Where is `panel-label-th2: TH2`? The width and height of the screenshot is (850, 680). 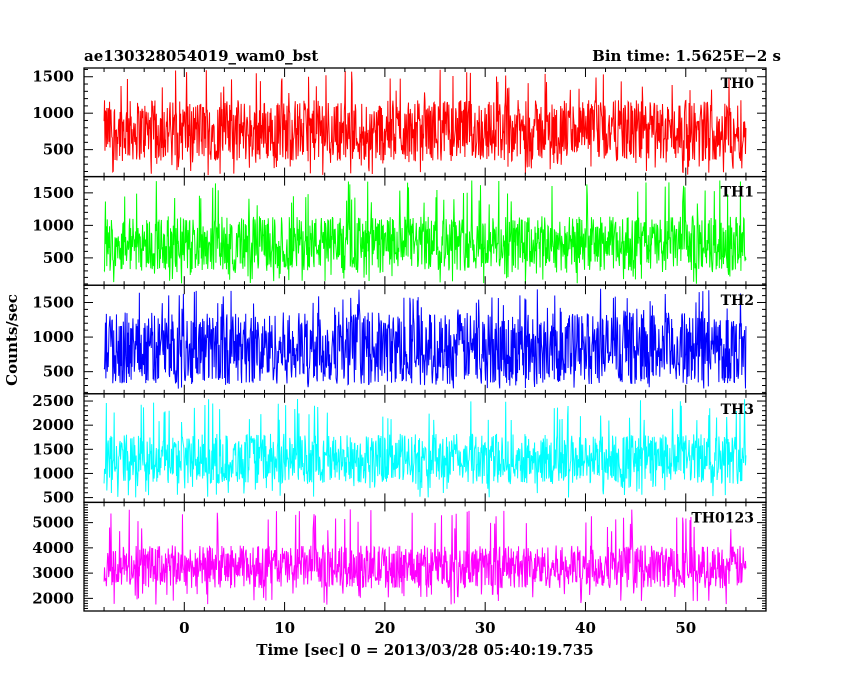 panel-label-th2: TH2 is located at coordinates (737, 301).